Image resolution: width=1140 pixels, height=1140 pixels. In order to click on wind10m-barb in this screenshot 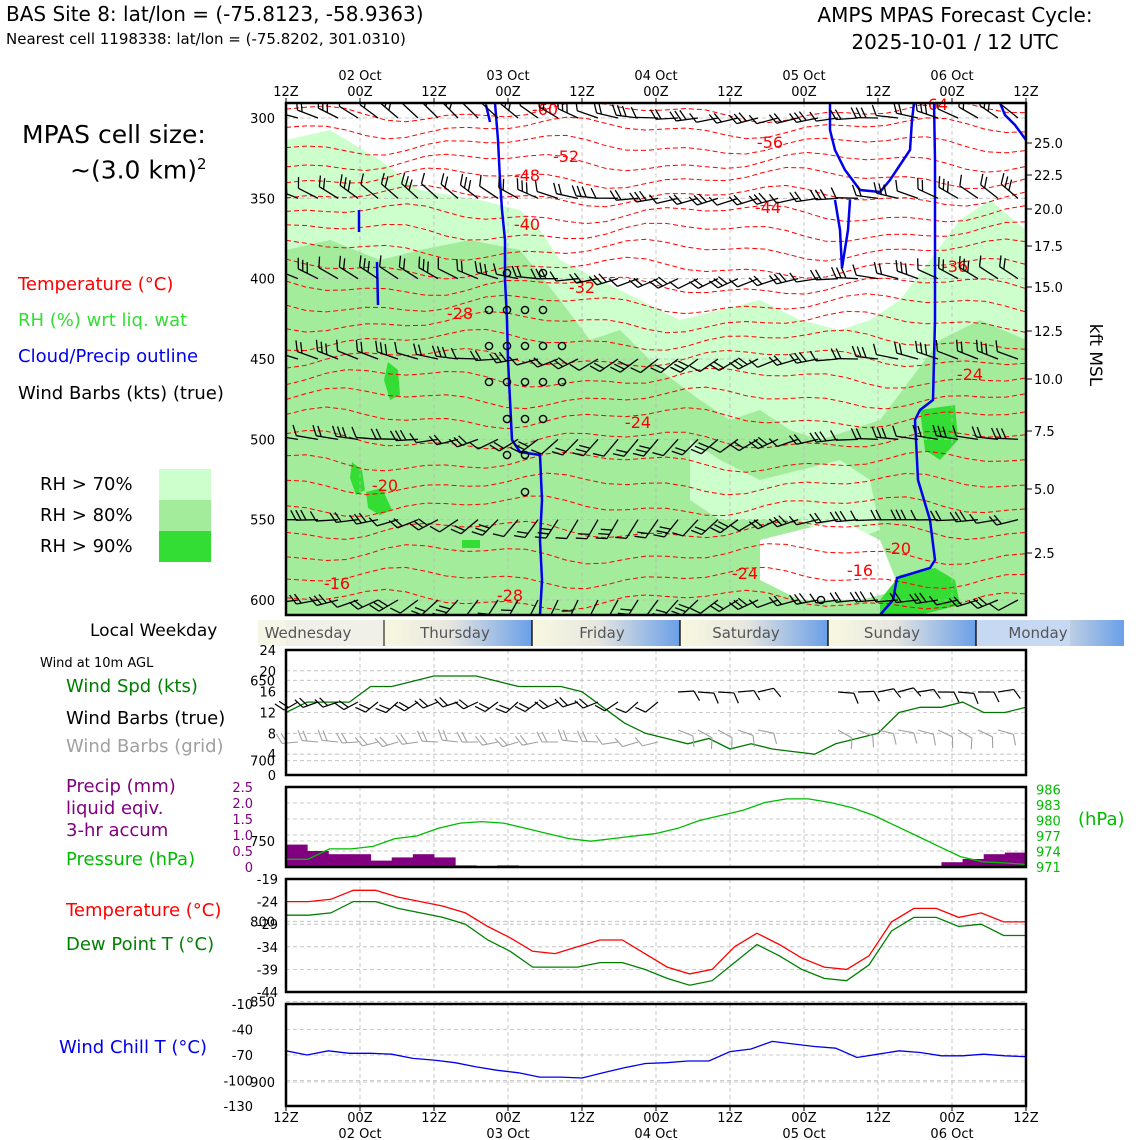, I will do `click(929, 693)`.